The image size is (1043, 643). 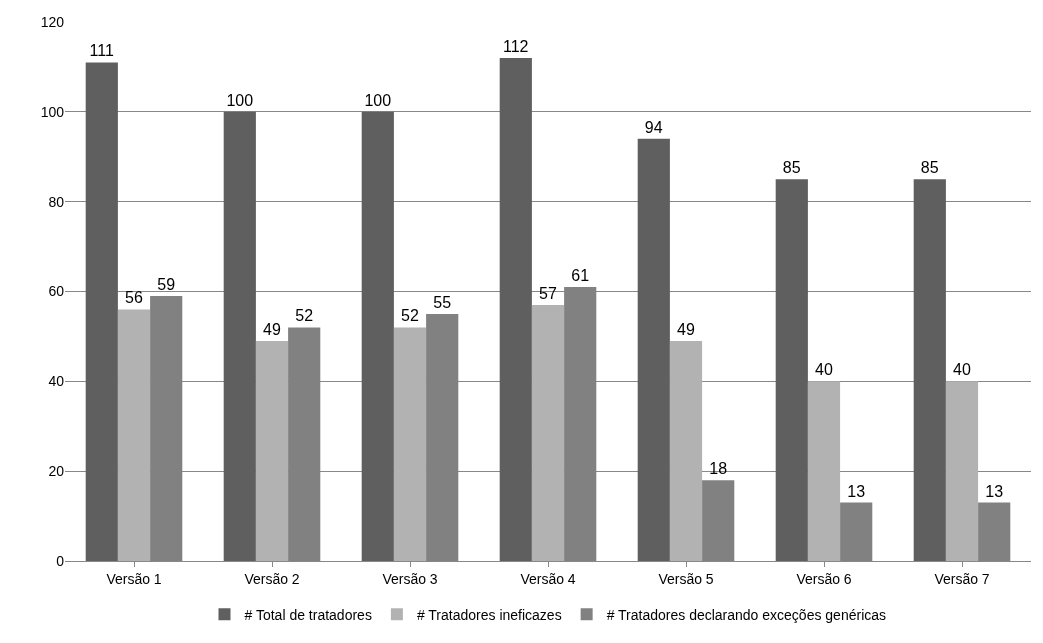 I want to click on x-tick-label: Versão 7, so click(x=962, y=578).